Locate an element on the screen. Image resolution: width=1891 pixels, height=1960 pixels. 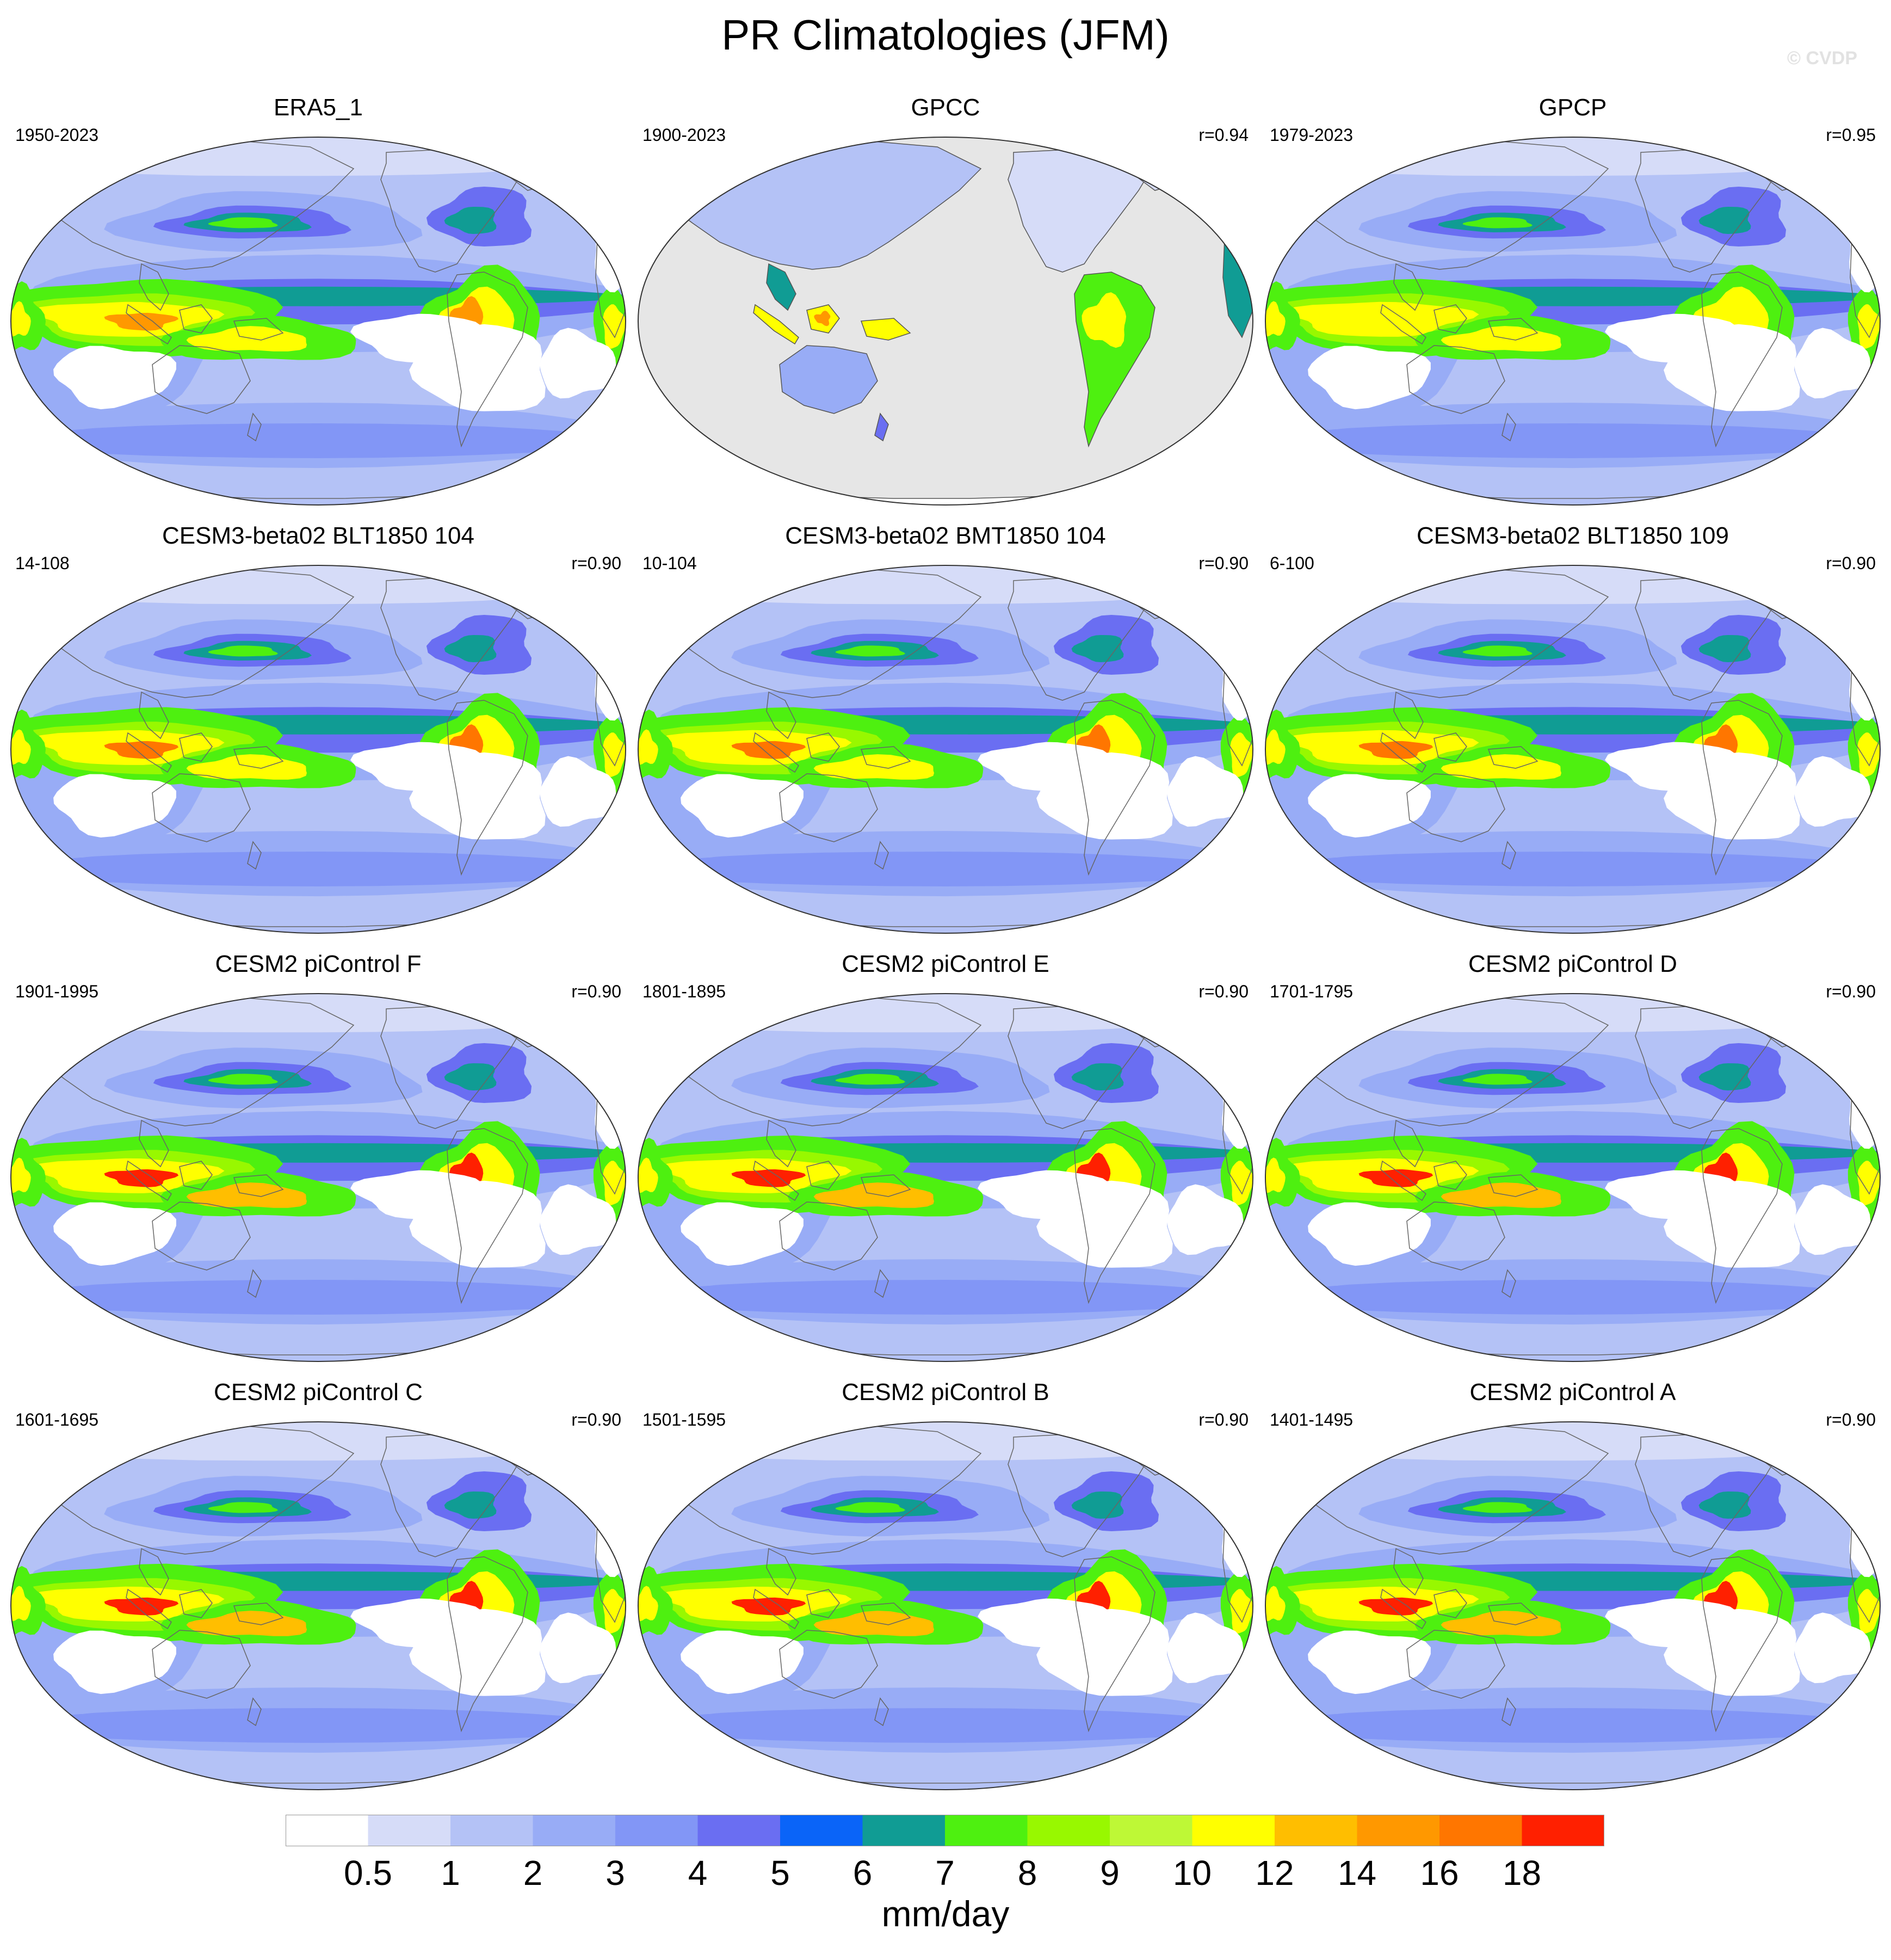
panel-title: CESM2 piControl D is located at coordinates (1572, 964).